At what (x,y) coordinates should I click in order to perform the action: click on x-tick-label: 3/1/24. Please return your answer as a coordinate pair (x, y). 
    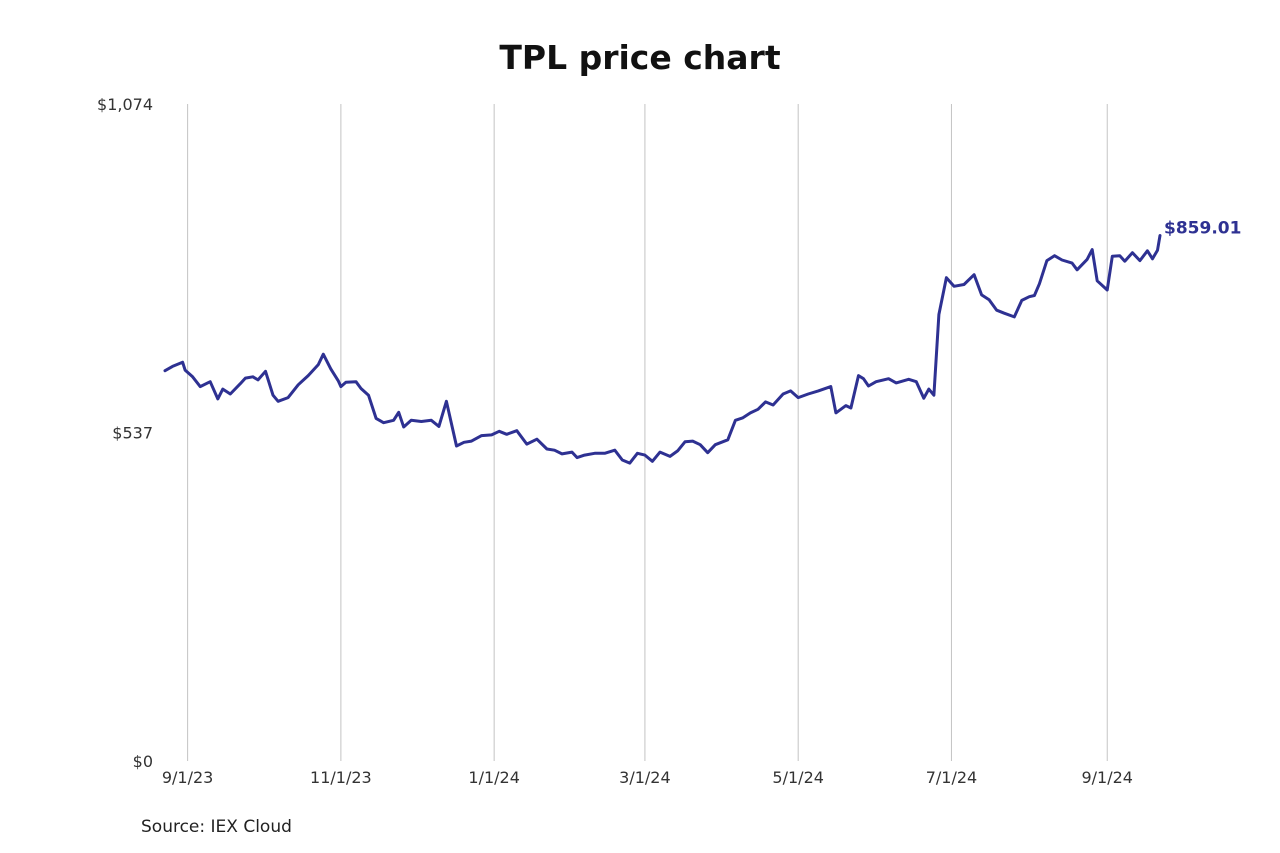
    Looking at the image, I should click on (645, 777).